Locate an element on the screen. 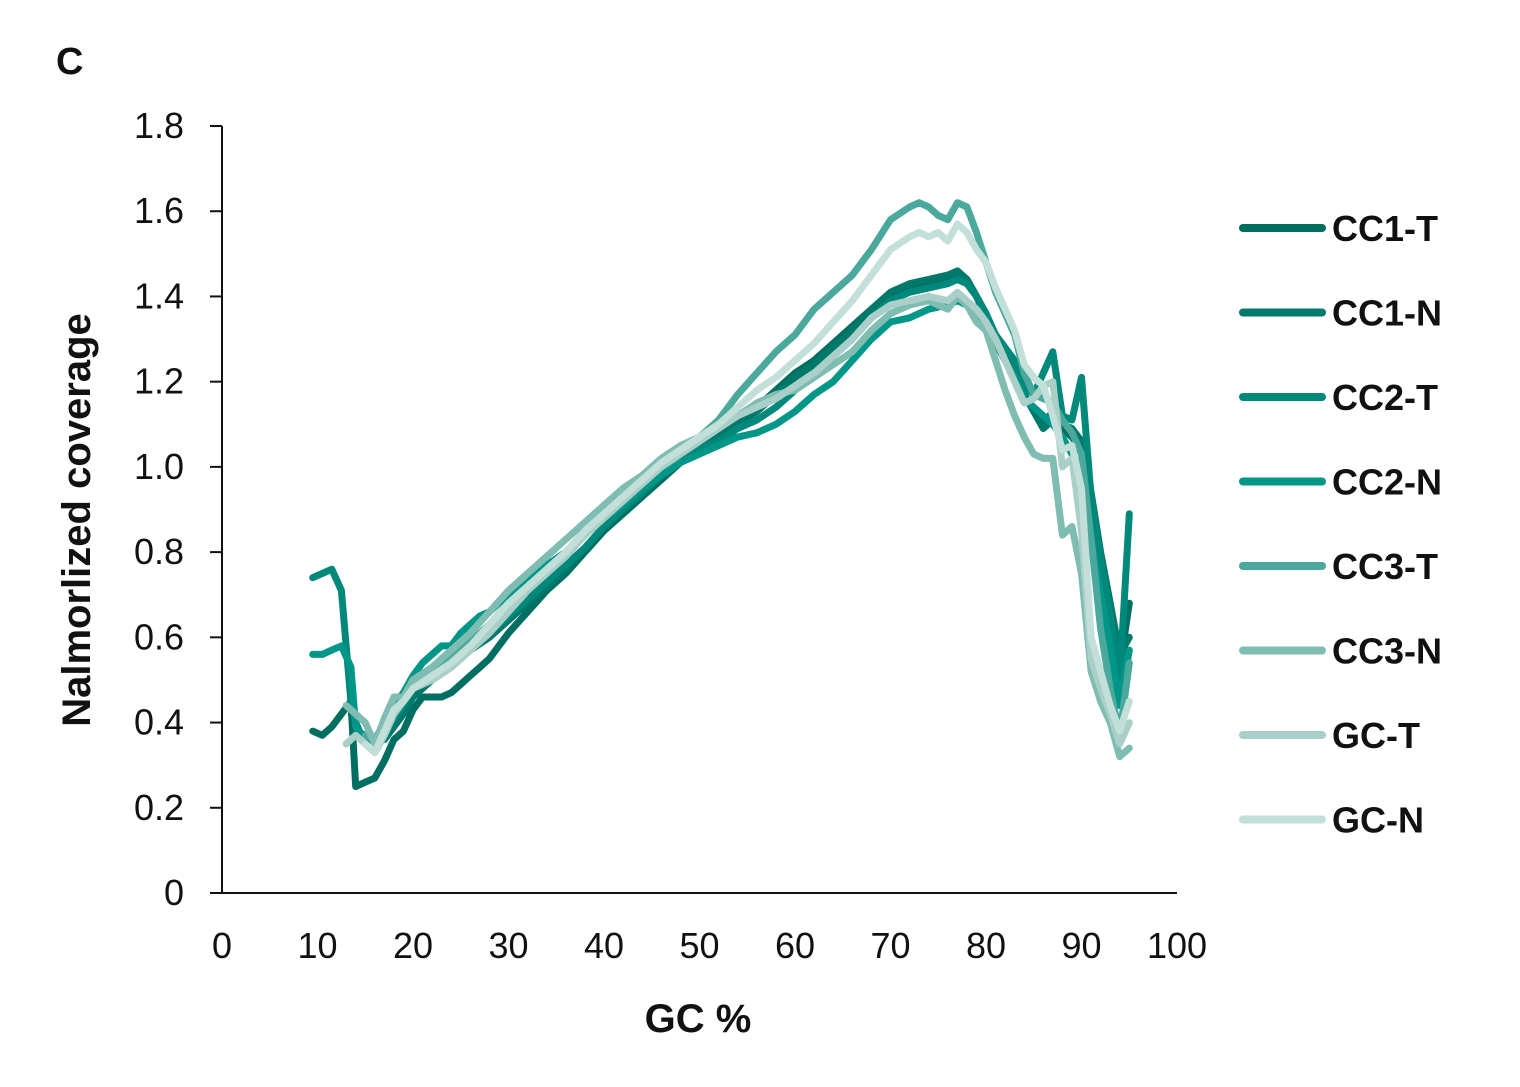 Image resolution: width=1520 pixels, height=1087 pixels. legend-label: CC1-T is located at coordinates (1385, 228).